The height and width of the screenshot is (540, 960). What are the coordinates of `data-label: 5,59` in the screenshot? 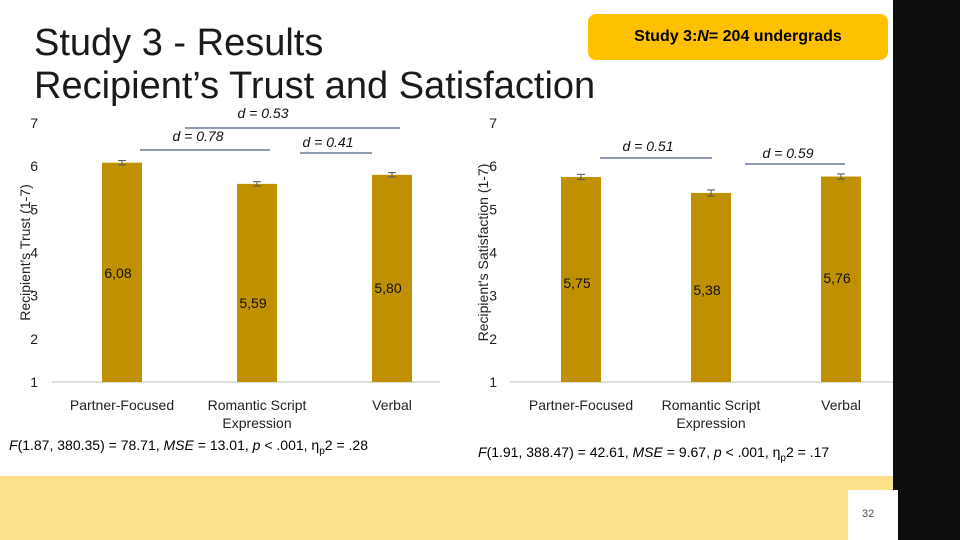 It's located at (252, 303).